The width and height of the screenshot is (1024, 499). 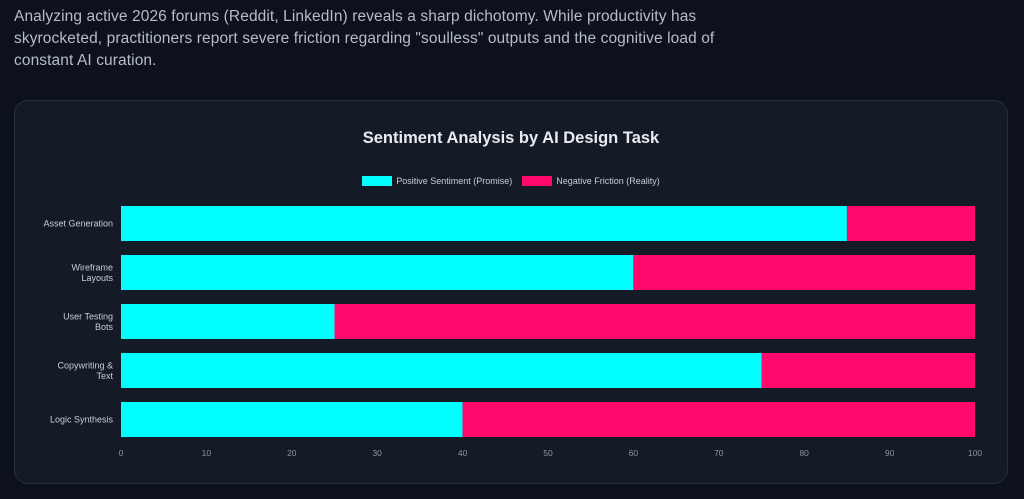 What do you see at coordinates (121, 453) in the screenshot?
I see `x-tick-label-0: 0` at bounding box center [121, 453].